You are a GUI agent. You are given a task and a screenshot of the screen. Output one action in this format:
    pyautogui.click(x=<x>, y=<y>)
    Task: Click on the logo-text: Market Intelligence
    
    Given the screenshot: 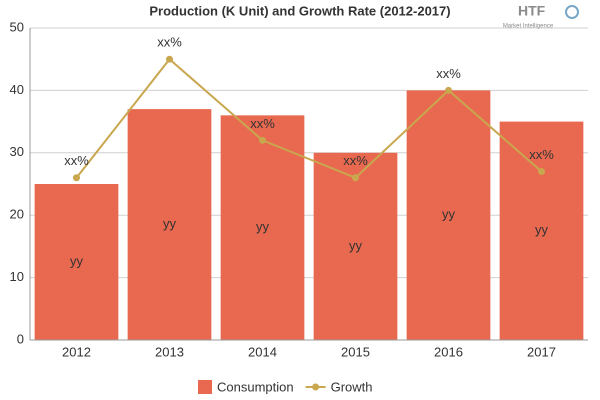 What is the action you would take?
    pyautogui.click(x=528, y=27)
    